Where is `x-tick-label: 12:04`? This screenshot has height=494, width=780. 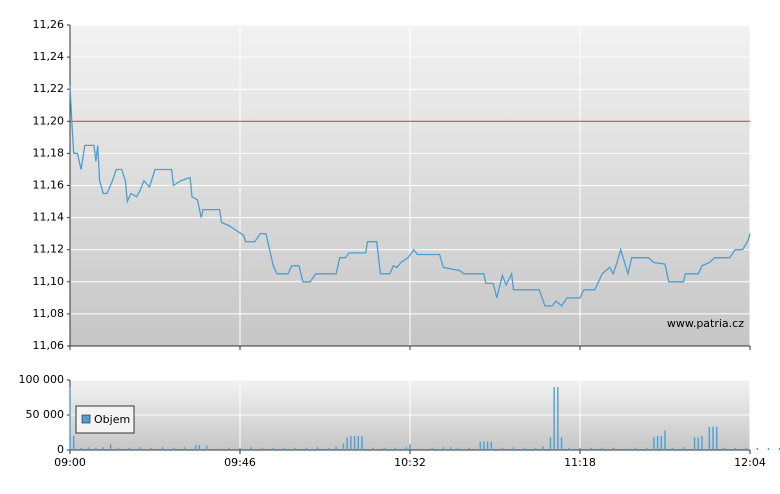 x-tick-label: 12:04 is located at coordinates (750, 462).